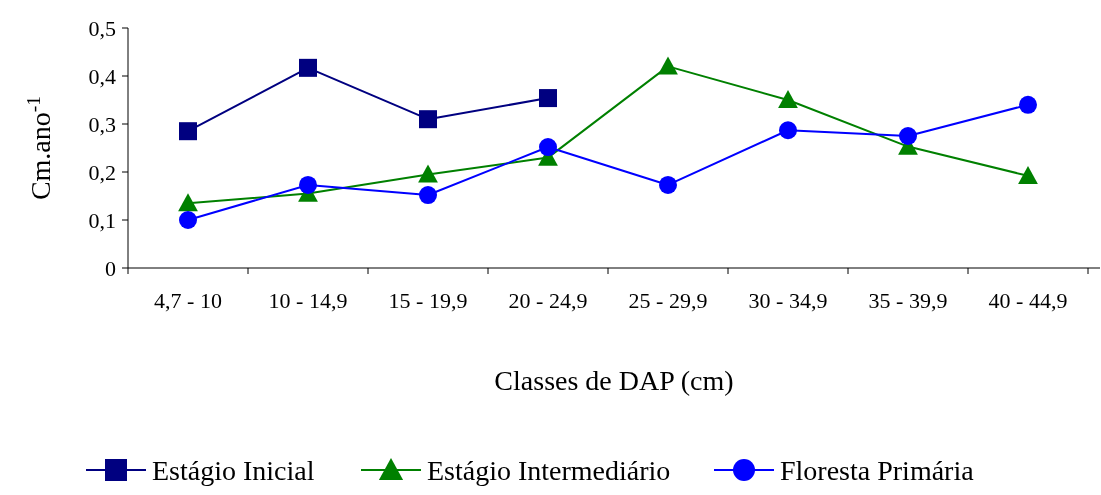 The image size is (1101, 495). I want to click on y-tick-label: 0,4, so click(102, 76).